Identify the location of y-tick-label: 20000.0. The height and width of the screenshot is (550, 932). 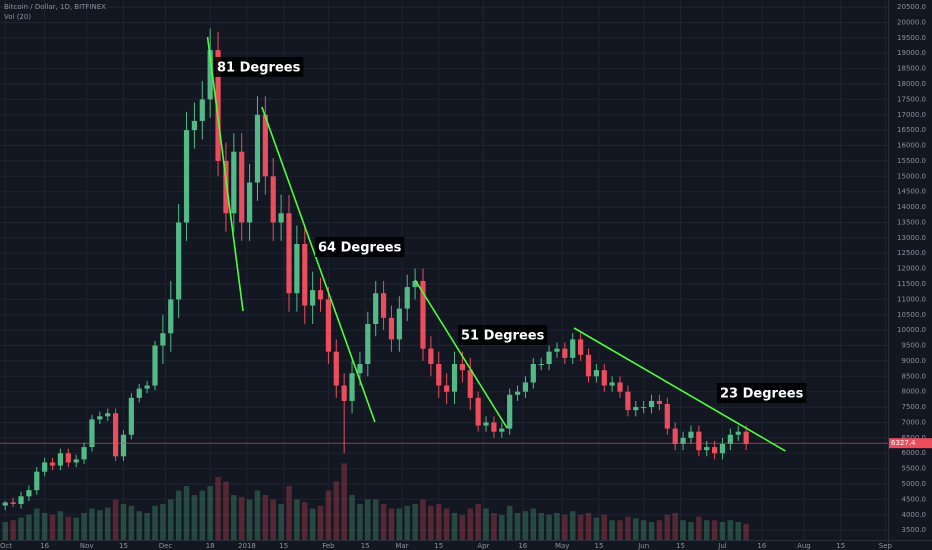
(911, 22).